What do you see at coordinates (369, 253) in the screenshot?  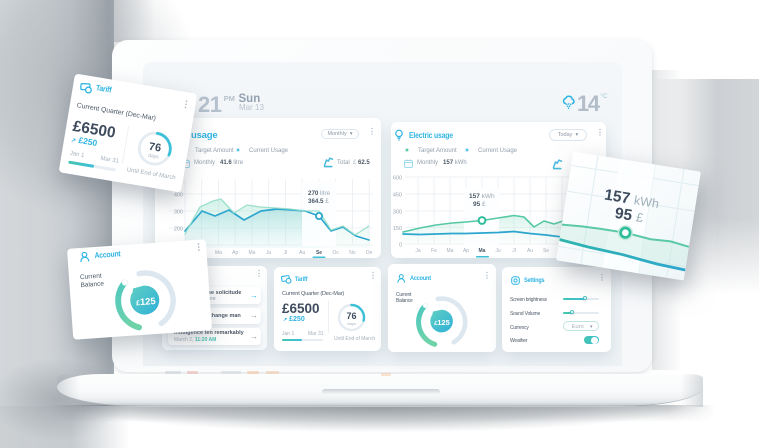 I see `svg-text: De` at bounding box center [369, 253].